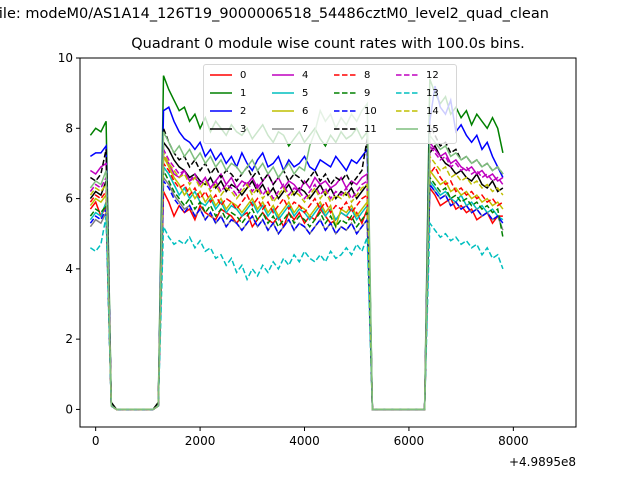 The width and height of the screenshot is (640, 480). Describe the element at coordinates (69, 199) in the screenshot. I see `y-tick-label: 6` at that location.